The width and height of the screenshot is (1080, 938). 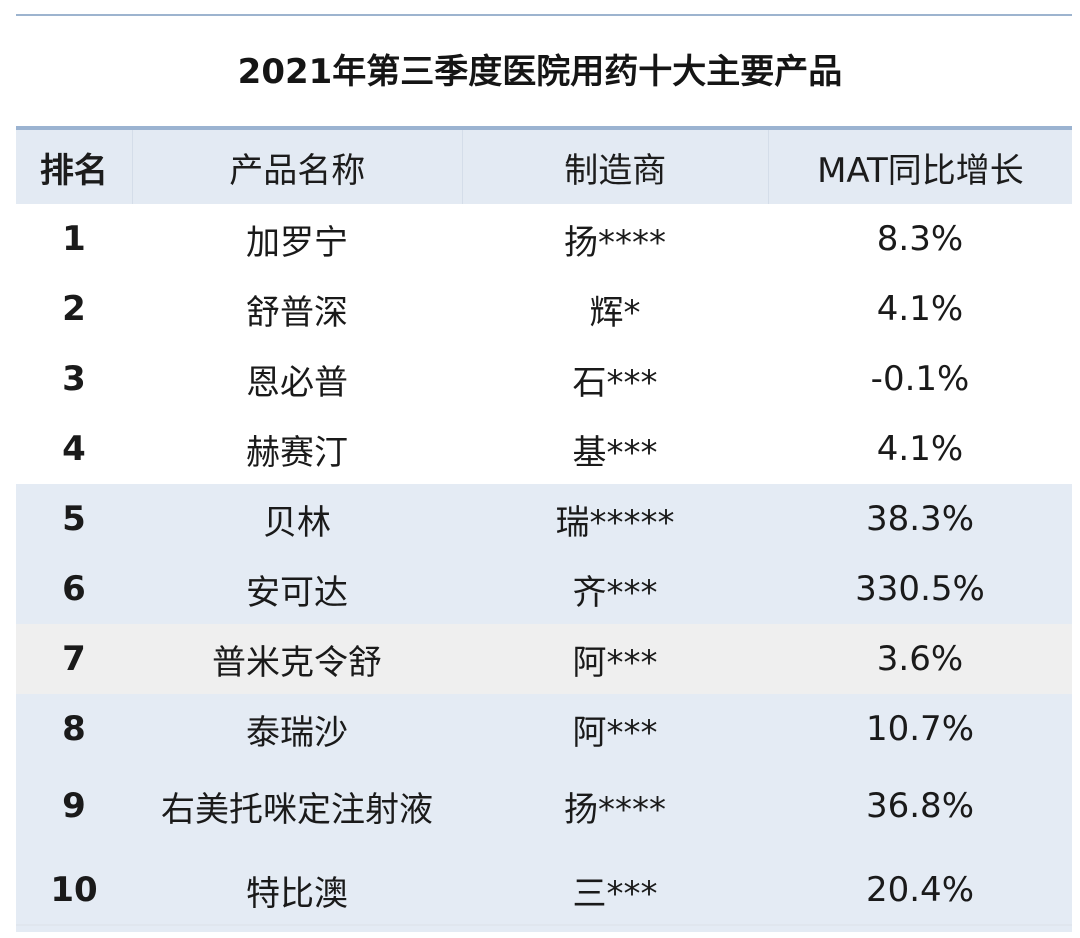 I want to click on growth-cell: 330.5%, so click(x=920, y=589).